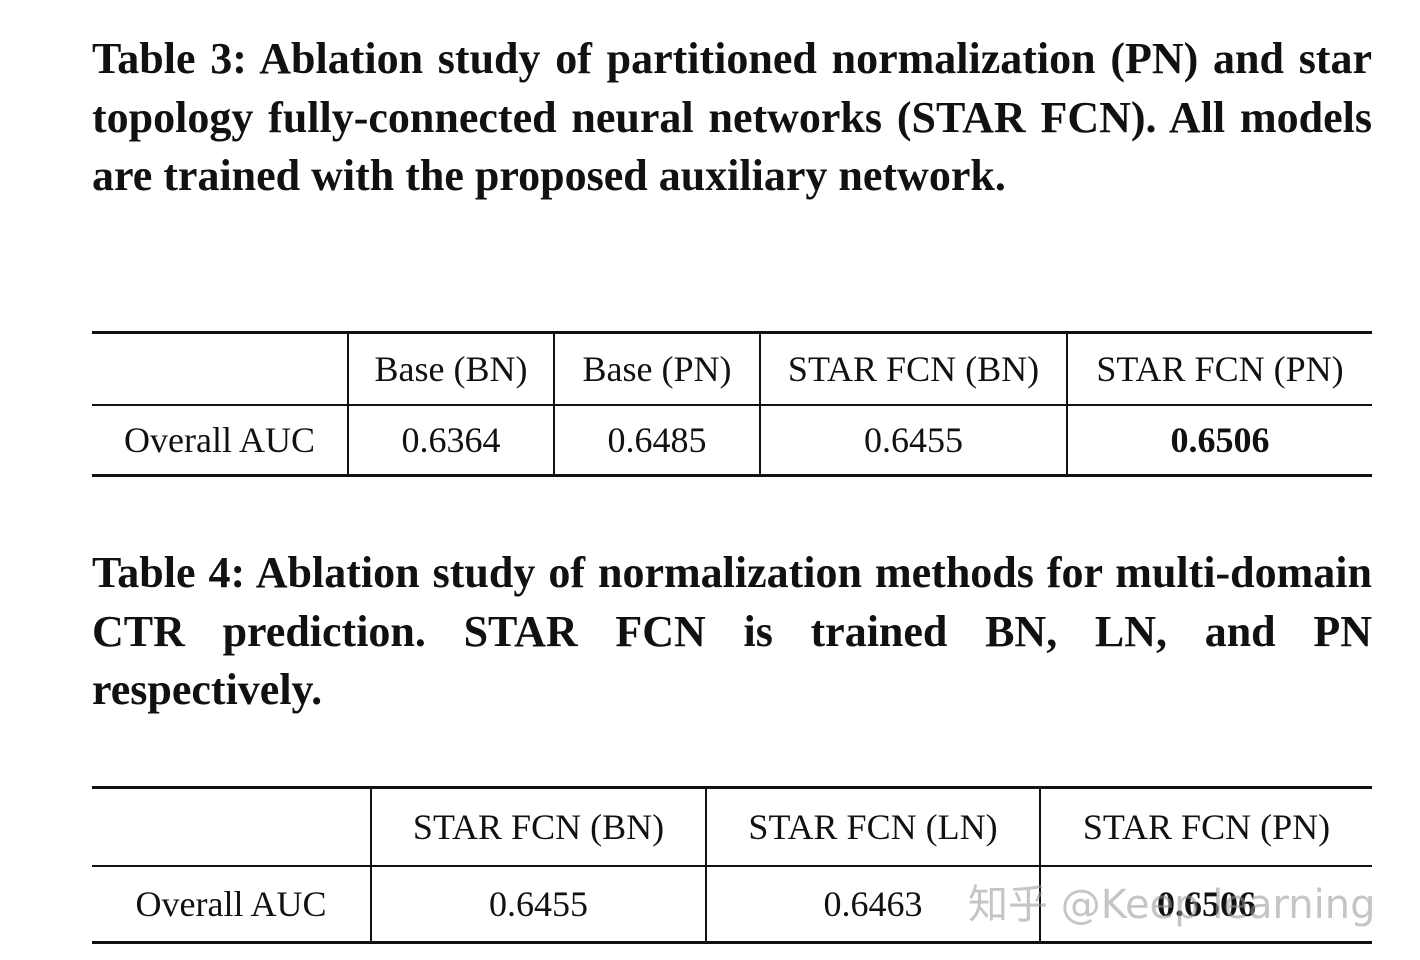 This screenshot has width=1420, height=960. Describe the element at coordinates (656, 368) in the screenshot. I see `table3-header-base-pn: Base (PN)` at that location.